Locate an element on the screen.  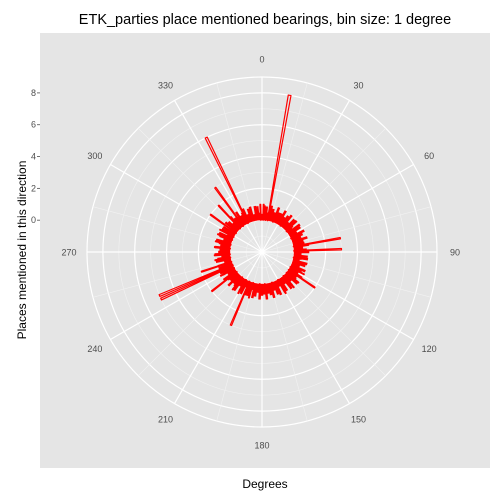
angle-tick-label: 240 is located at coordinates (94, 349).